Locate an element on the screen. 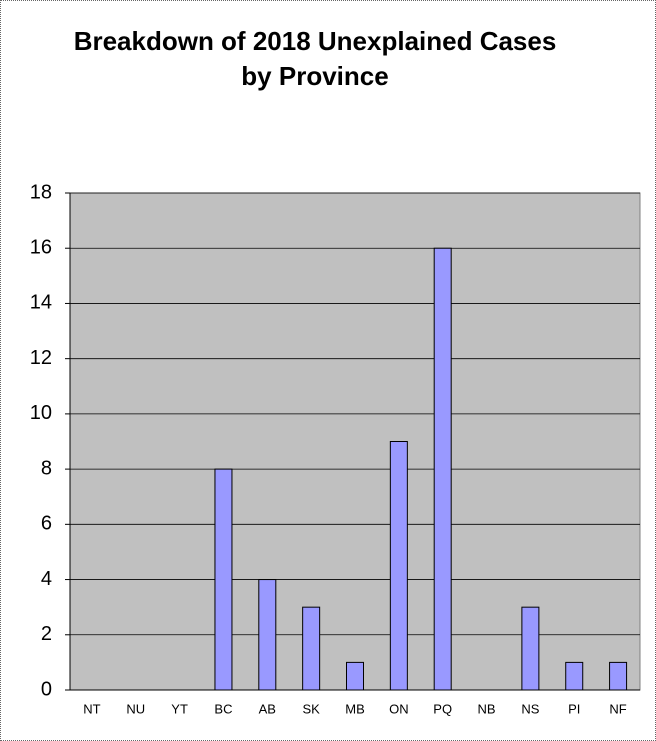  x-tick-label: NB is located at coordinates (487, 708).